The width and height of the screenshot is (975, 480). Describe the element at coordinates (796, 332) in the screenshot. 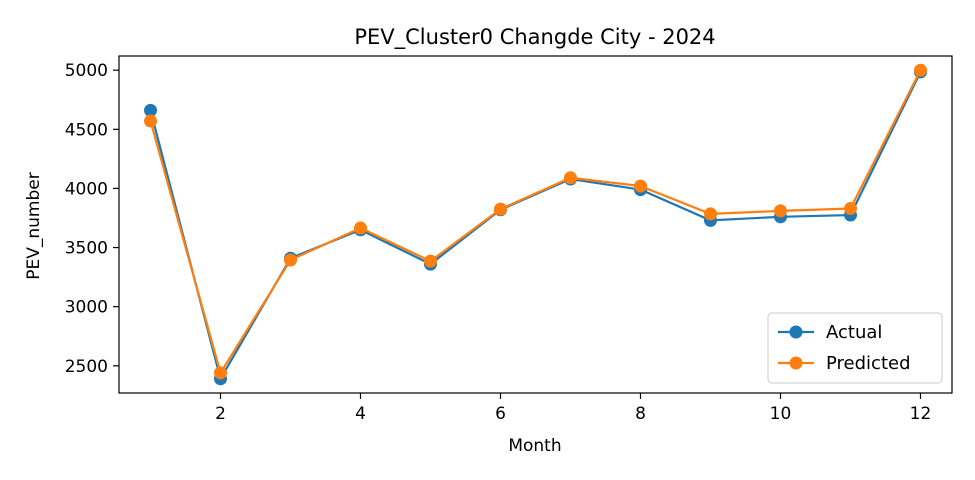

I see `legend-marker-actual` at that location.